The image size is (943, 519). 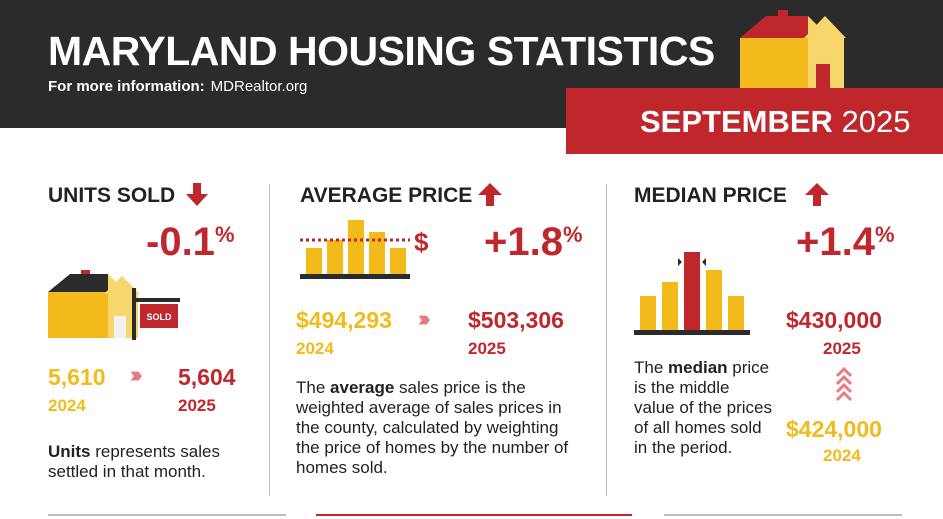 What do you see at coordinates (197, 194) in the screenshot?
I see `arrow-down-icon` at bounding box center [197, 194].